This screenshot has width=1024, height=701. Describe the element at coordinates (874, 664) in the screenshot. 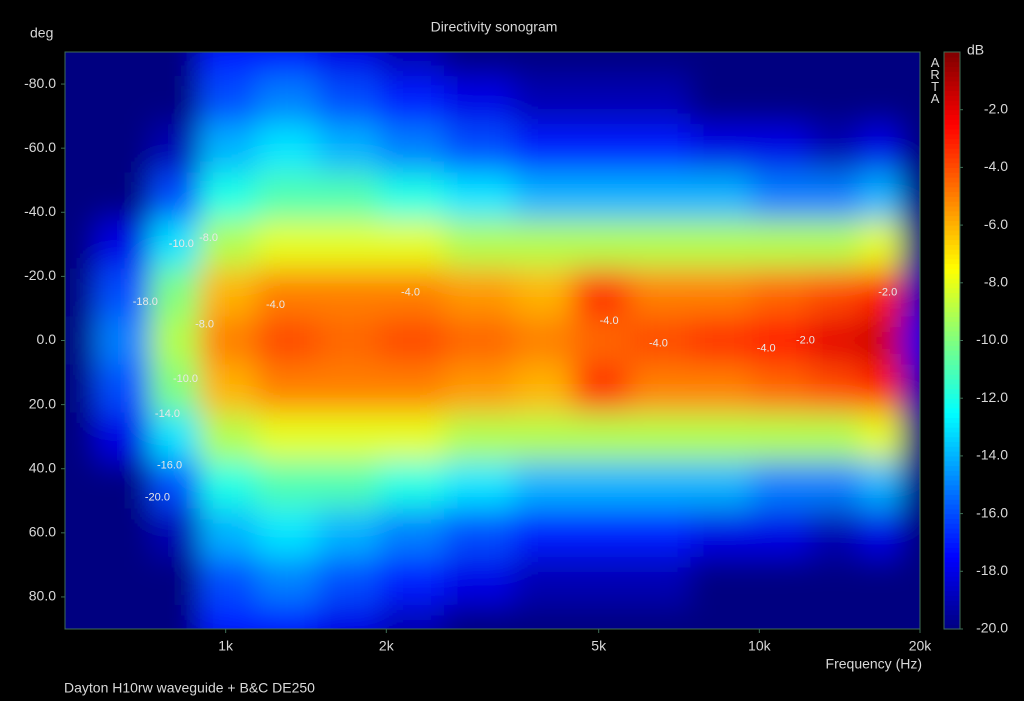

I see `x-axis-label: Frequency (Hz)` at that location.